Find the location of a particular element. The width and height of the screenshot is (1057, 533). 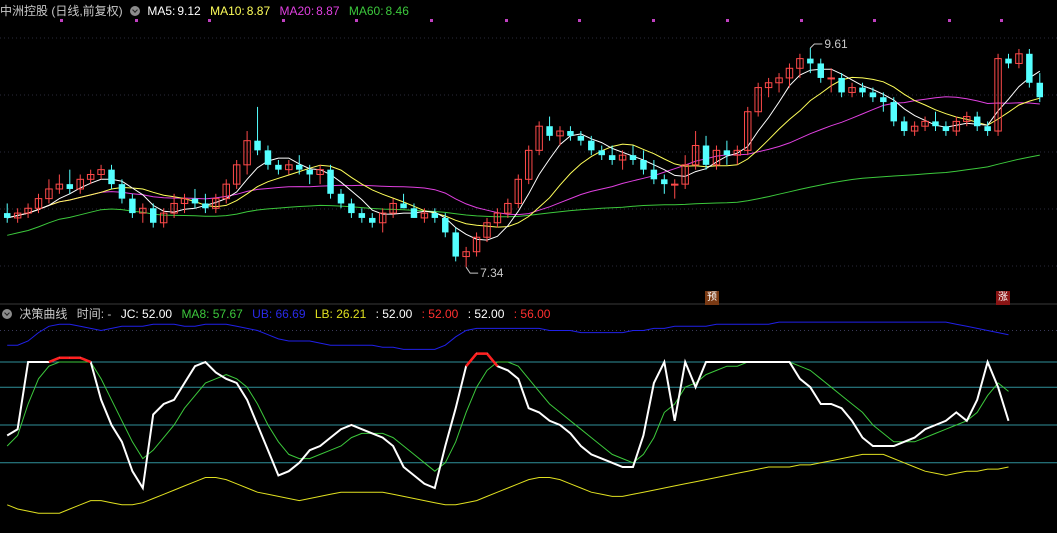

high-annotation: 9.61 is located at coordinates (836, 44).